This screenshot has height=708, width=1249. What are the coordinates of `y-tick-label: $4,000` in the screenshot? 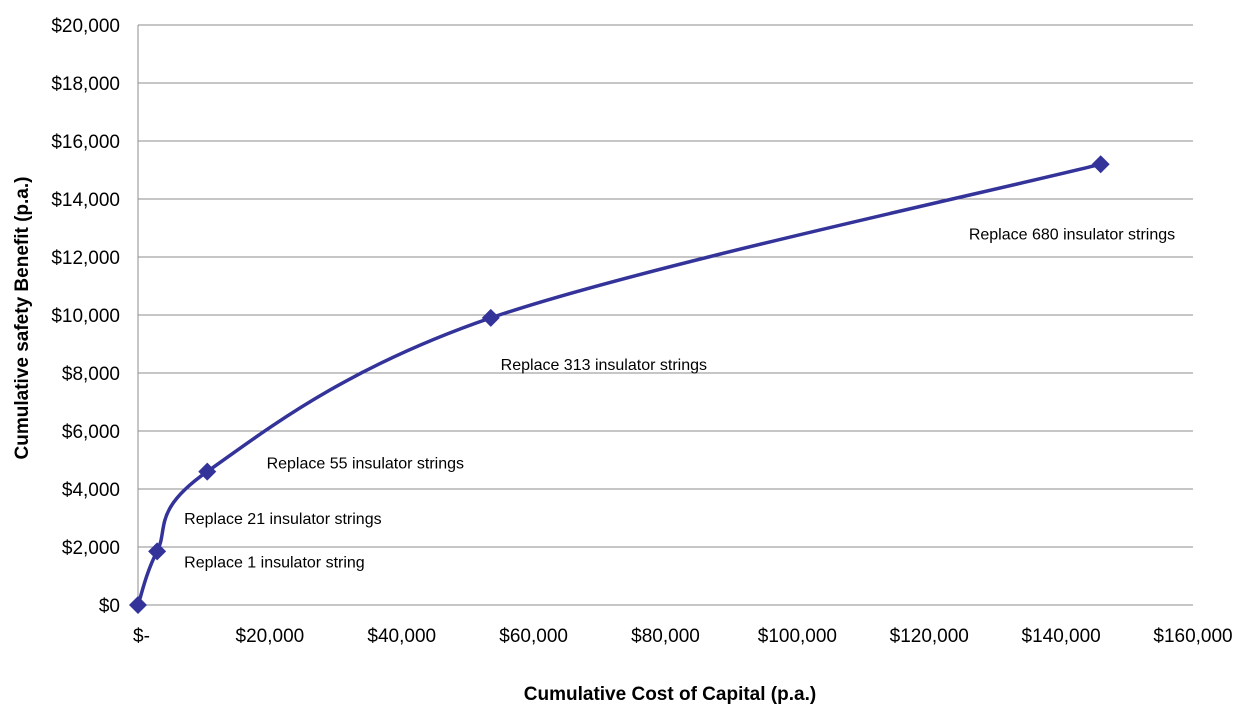 It's located at (91, 490).